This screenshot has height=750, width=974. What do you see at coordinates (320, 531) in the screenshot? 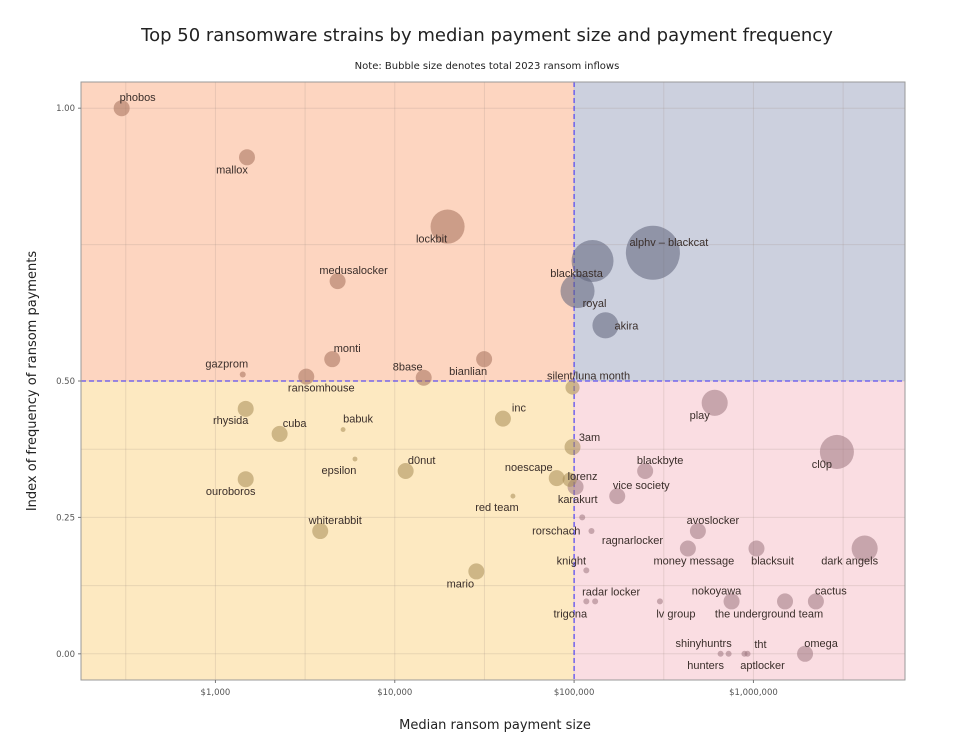
I see `bubble-whiterabbit` at bounding box center [320, 531].